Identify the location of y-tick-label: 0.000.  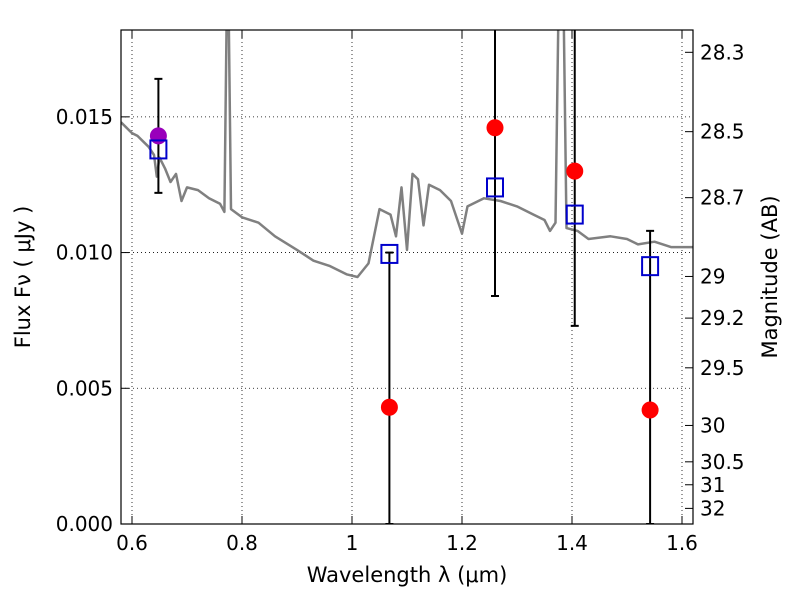
(84, 524).